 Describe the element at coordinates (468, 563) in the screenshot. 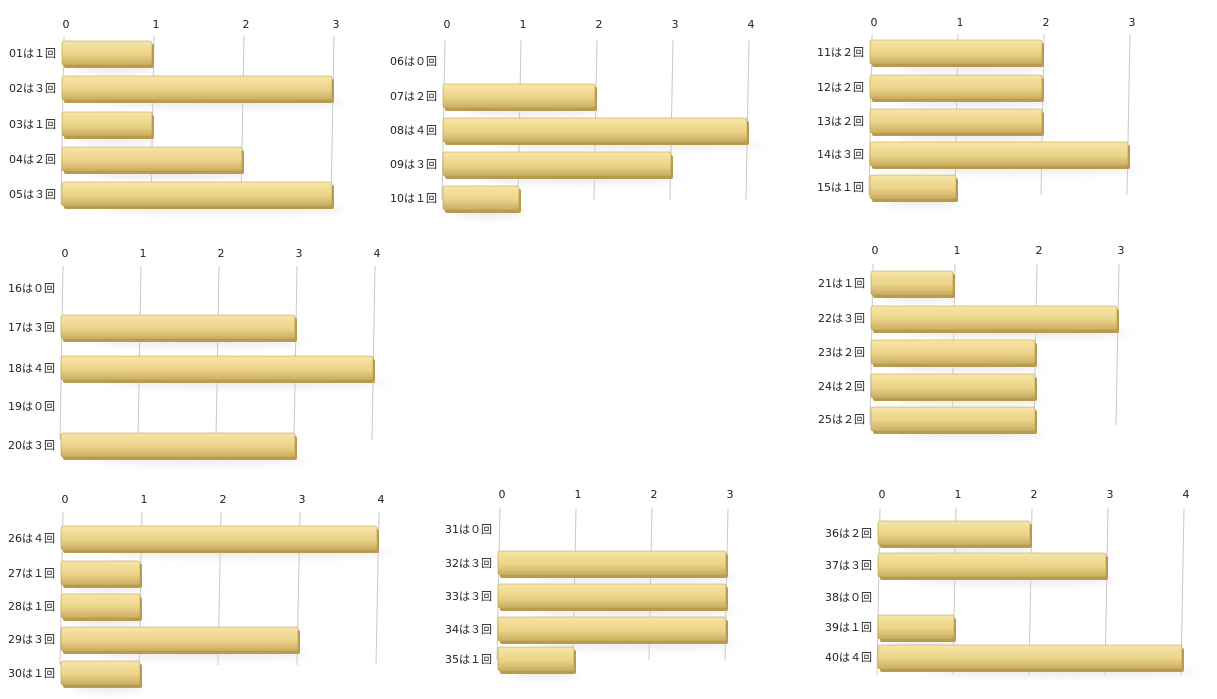

I see `category-label: 32は３回` at that location.